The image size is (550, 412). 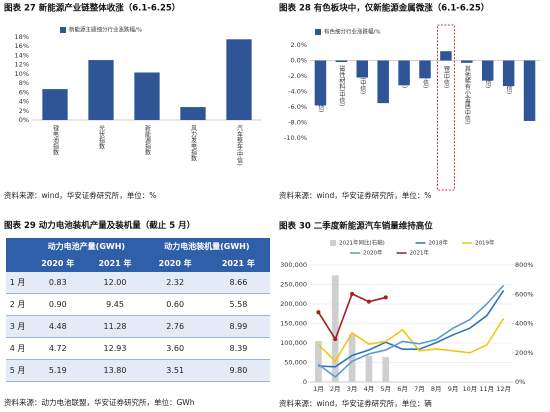 I want to click on header-cell: 动力电池产量(GWH), so click(x=86, y=246).